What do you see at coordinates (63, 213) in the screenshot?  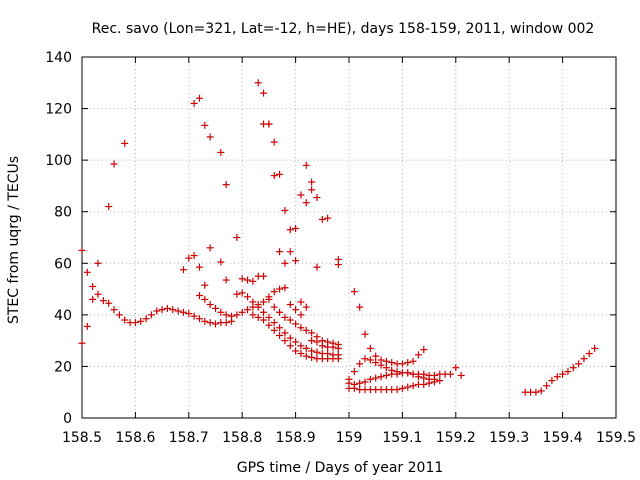 I see `y-tick-label: 80` at bounding box center [63, 213].